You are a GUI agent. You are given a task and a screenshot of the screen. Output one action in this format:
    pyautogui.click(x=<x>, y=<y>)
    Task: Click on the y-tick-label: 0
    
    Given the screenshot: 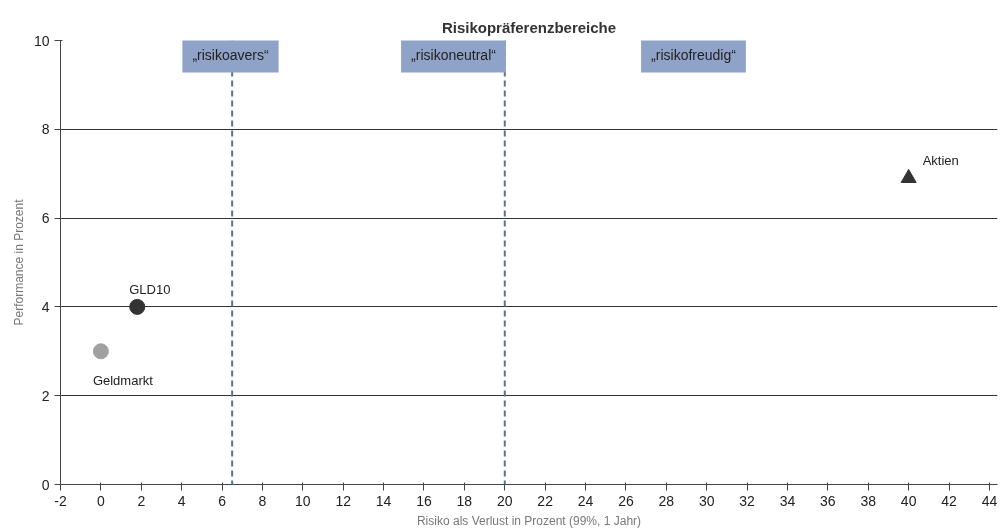 What is the action you would take?
    pyautogui.click(x=45, y=484)
    